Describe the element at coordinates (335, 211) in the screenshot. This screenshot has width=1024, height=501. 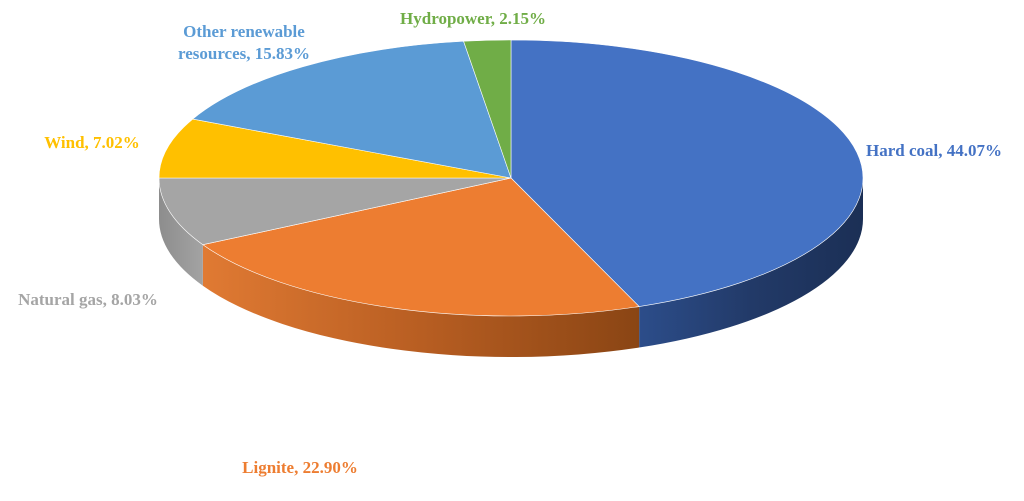
I see `pie-slice-natural-gas` at that location.